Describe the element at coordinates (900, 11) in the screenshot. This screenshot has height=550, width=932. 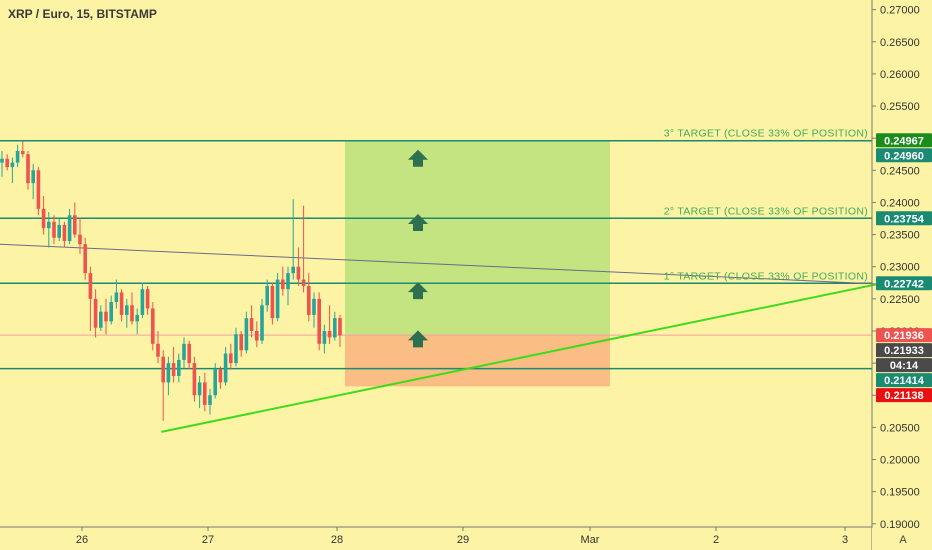
I see `y-tick-label: 0.27000` at that location.